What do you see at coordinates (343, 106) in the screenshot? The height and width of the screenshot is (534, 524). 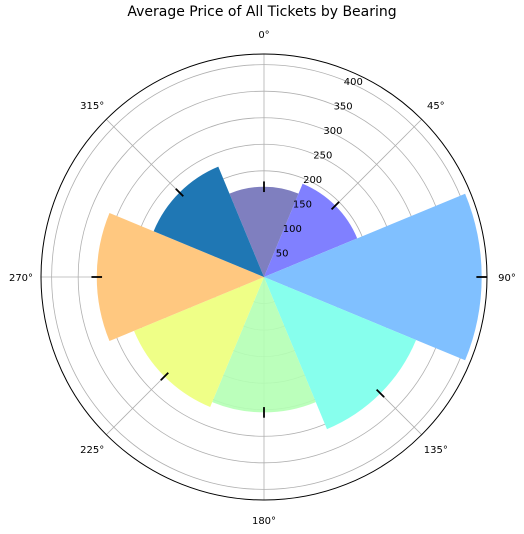 I see `radial-tick-label: 350` at bounding box center [343, 106].